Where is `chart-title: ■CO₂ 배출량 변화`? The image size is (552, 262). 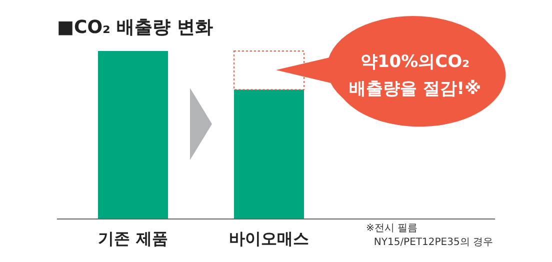
chart-title: ■CO₂ 배출량 변화 is located at coordinates (135, 27).